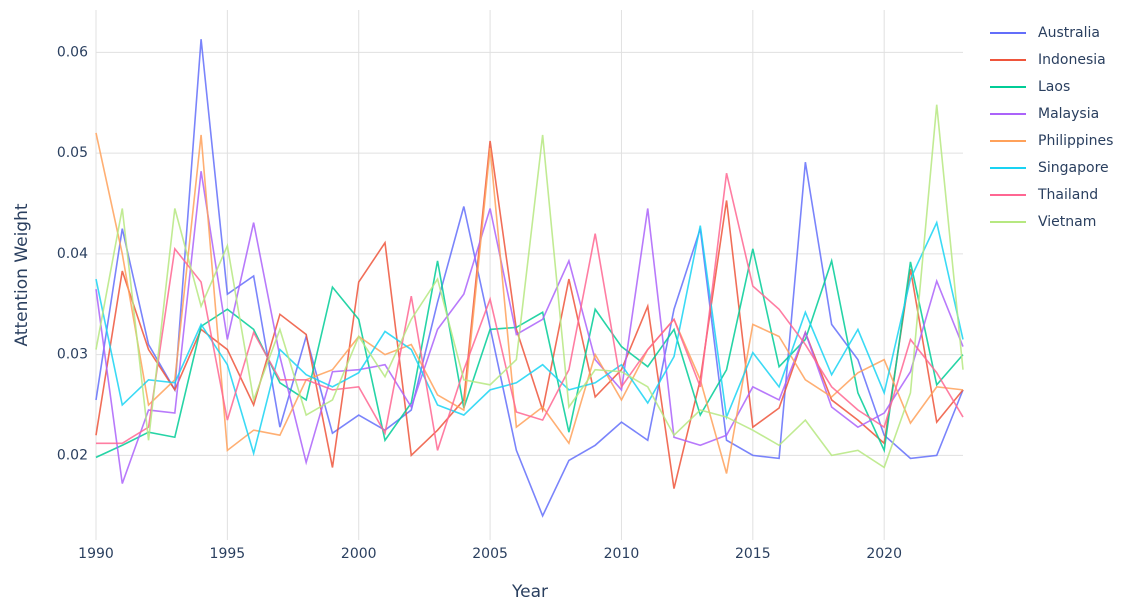  I want to click on legend-label: Malaysia, so click(1068, 114).